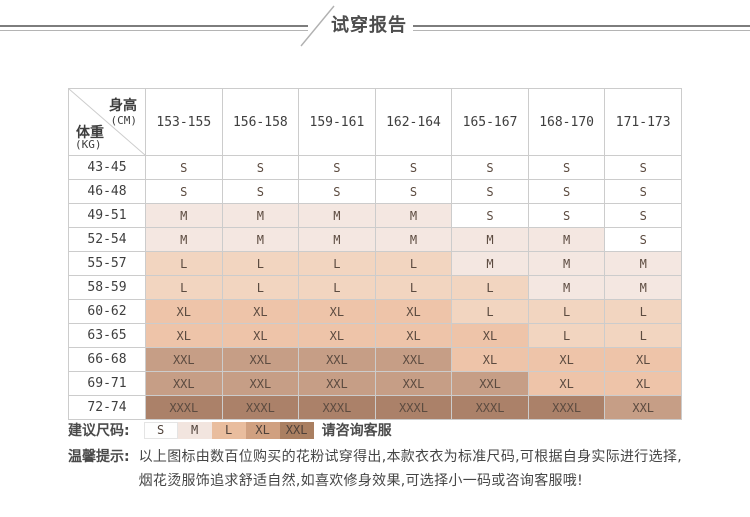 The image size is (750, 517). I want to click on table-row: 58-59 L L L L L M M, so click(375, 287).